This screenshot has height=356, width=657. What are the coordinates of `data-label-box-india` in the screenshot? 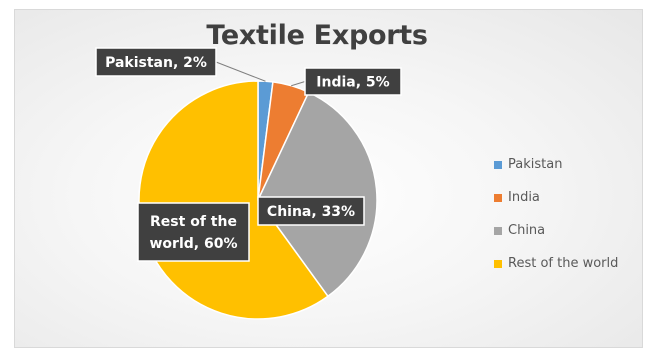 It's located at (353, 81).